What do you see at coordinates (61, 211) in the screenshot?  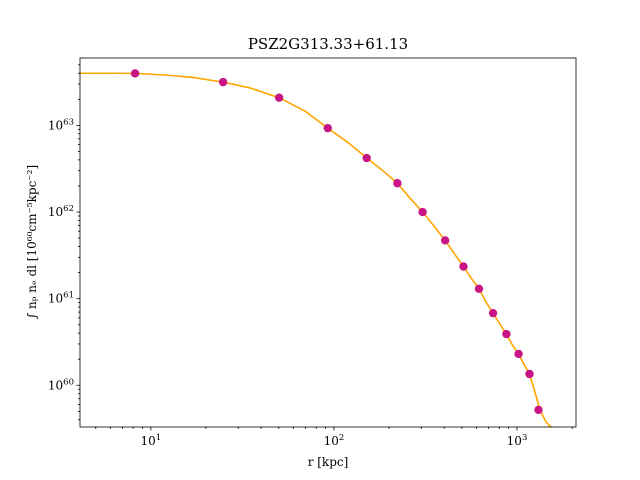 I see `y-tick-label: 1062` at bounding box center [61, 211].